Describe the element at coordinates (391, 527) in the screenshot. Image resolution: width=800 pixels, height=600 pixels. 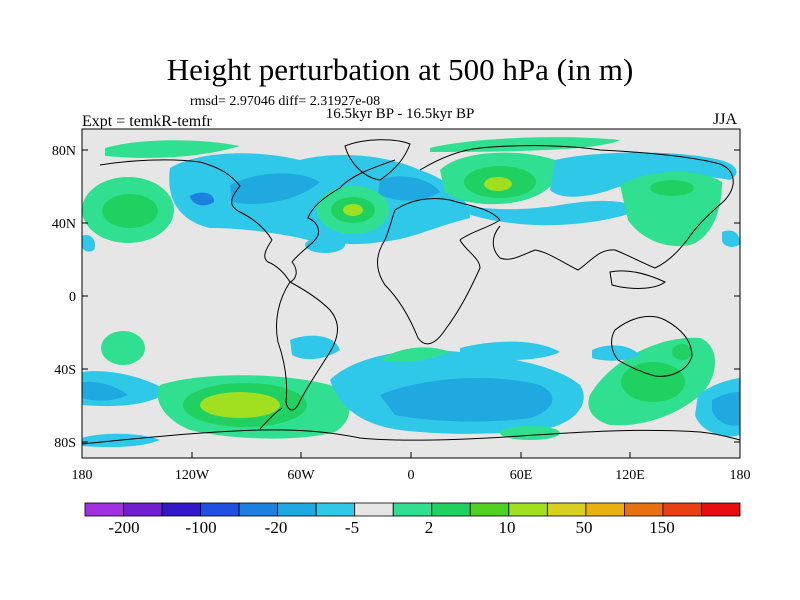
I see `colorbar-labels: -200 -100 -20 -5 2 10 50 150` at that location.